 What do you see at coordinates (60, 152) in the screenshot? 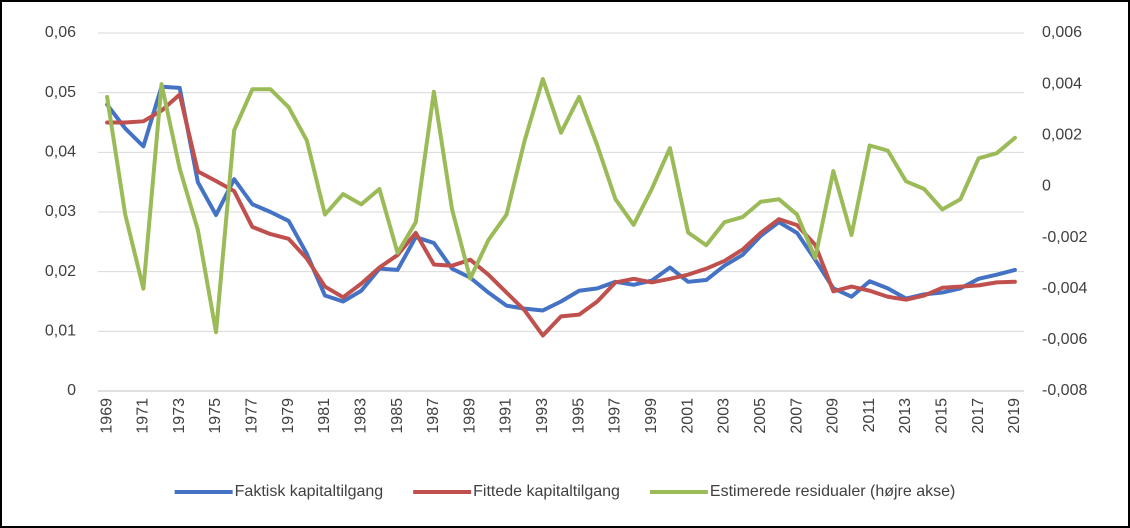
I see `y-tick-label: 0,04` at bounding box center [60, 152].